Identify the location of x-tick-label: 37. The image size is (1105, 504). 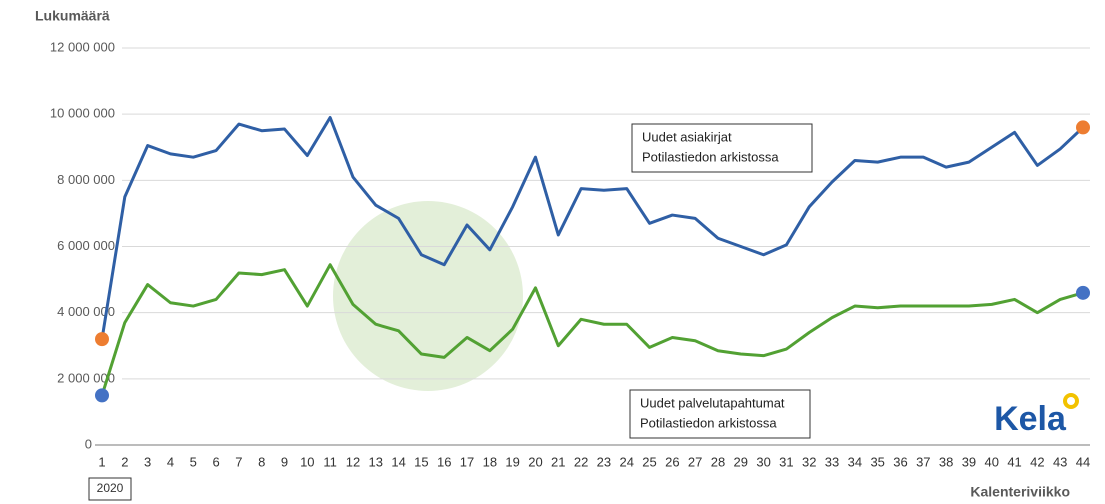
(923, 461).